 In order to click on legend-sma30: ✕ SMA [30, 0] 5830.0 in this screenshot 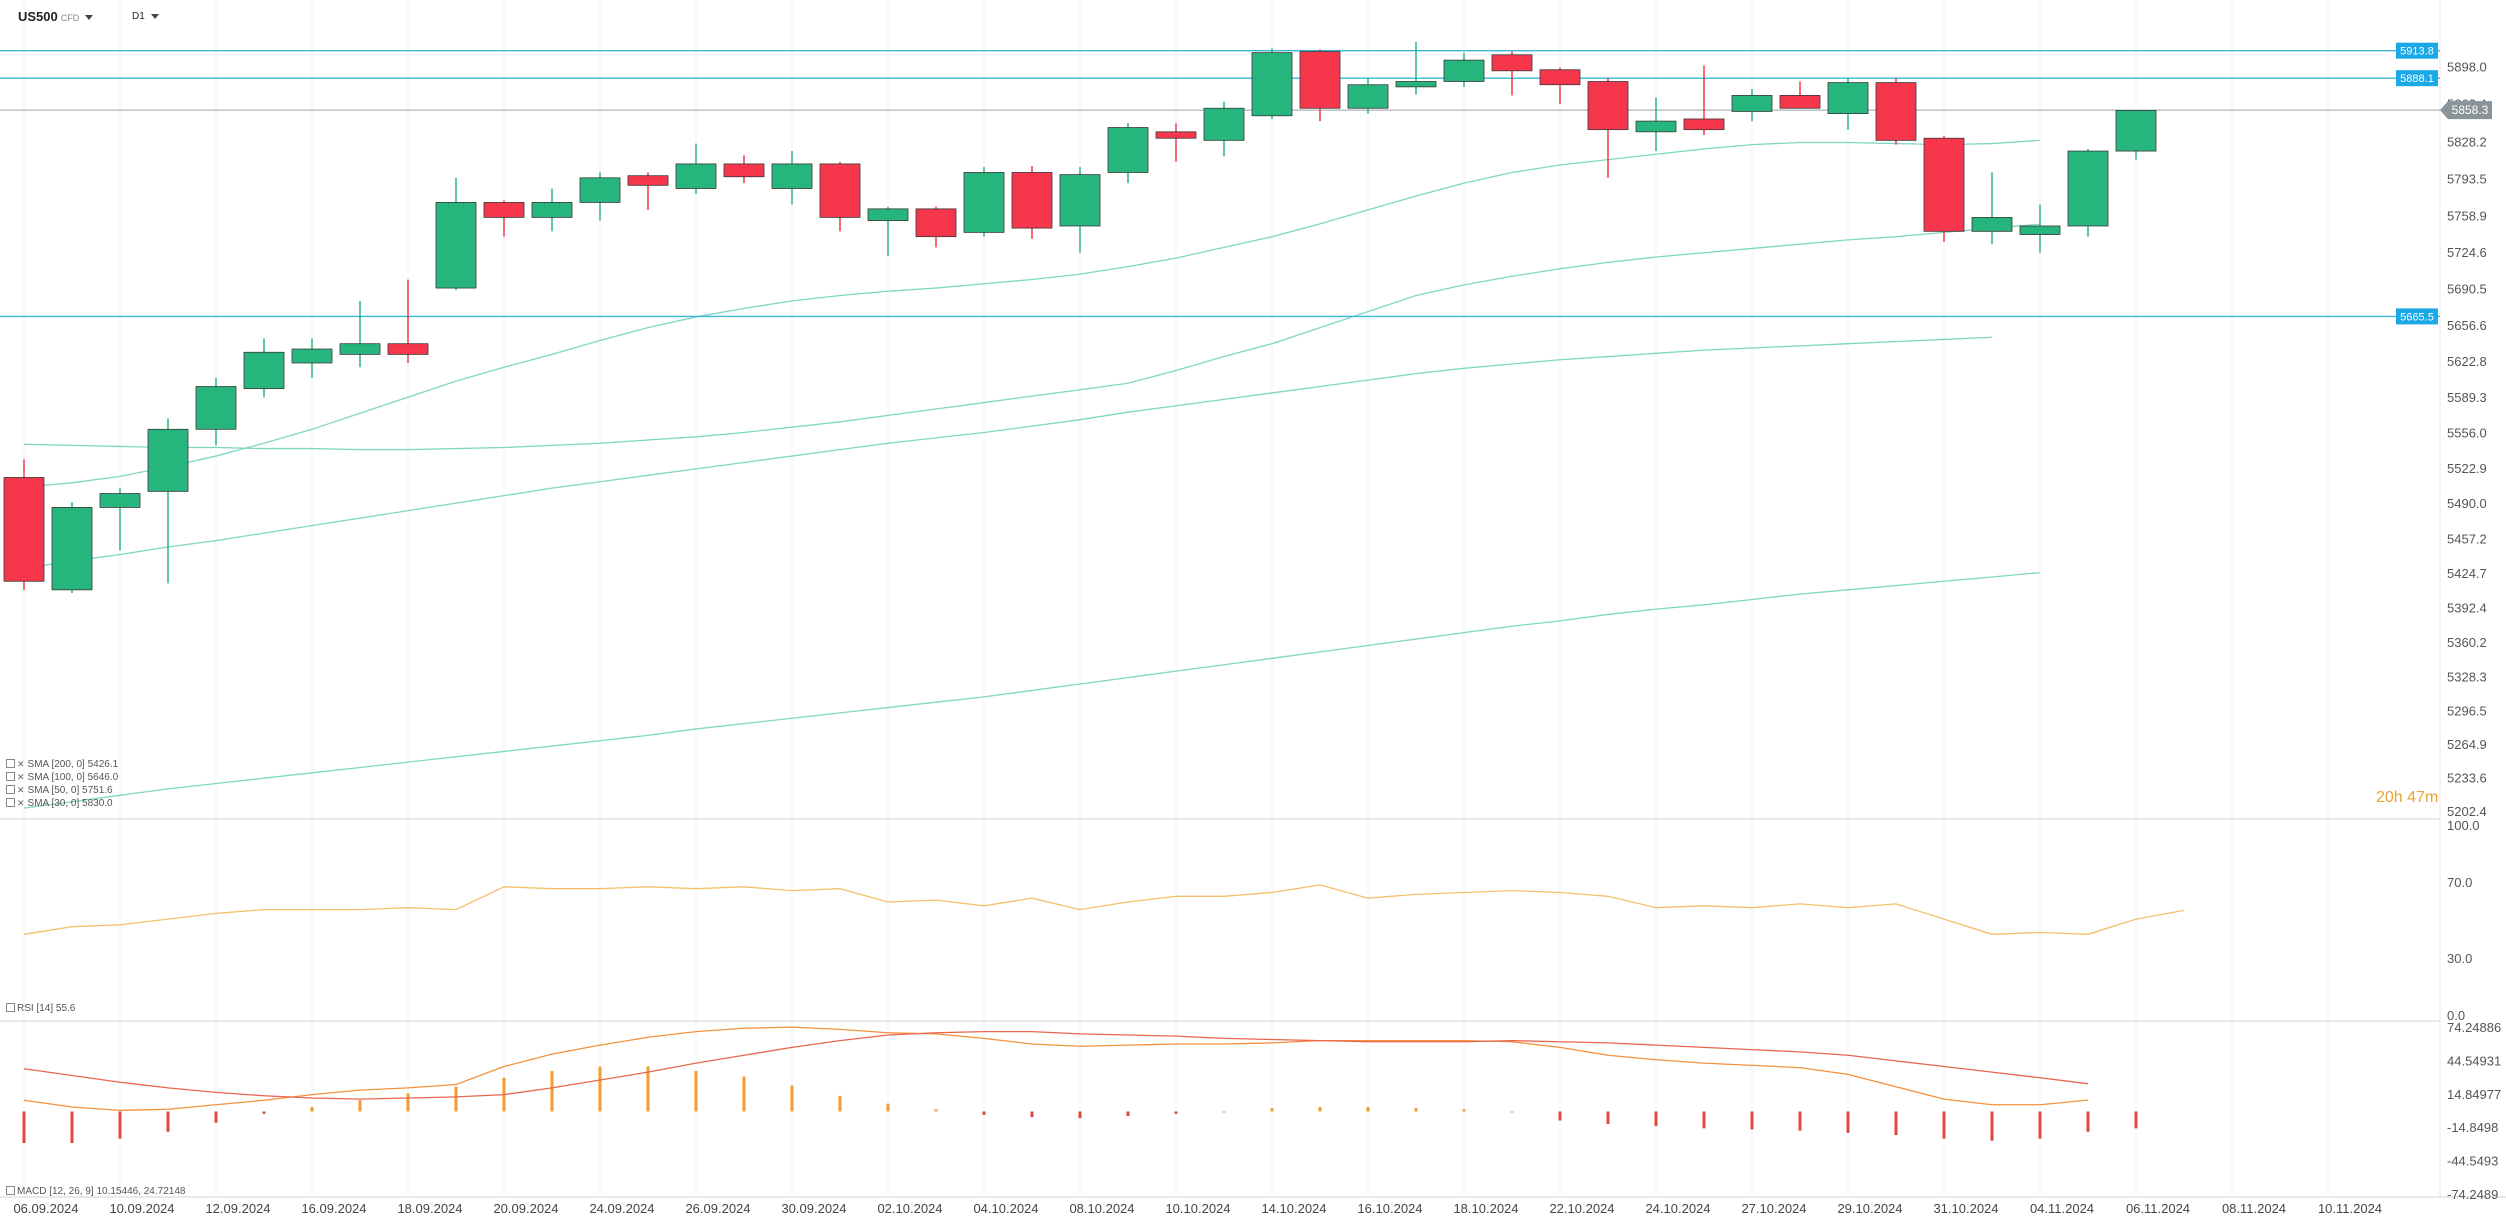, I will do `click(62, 803)`.